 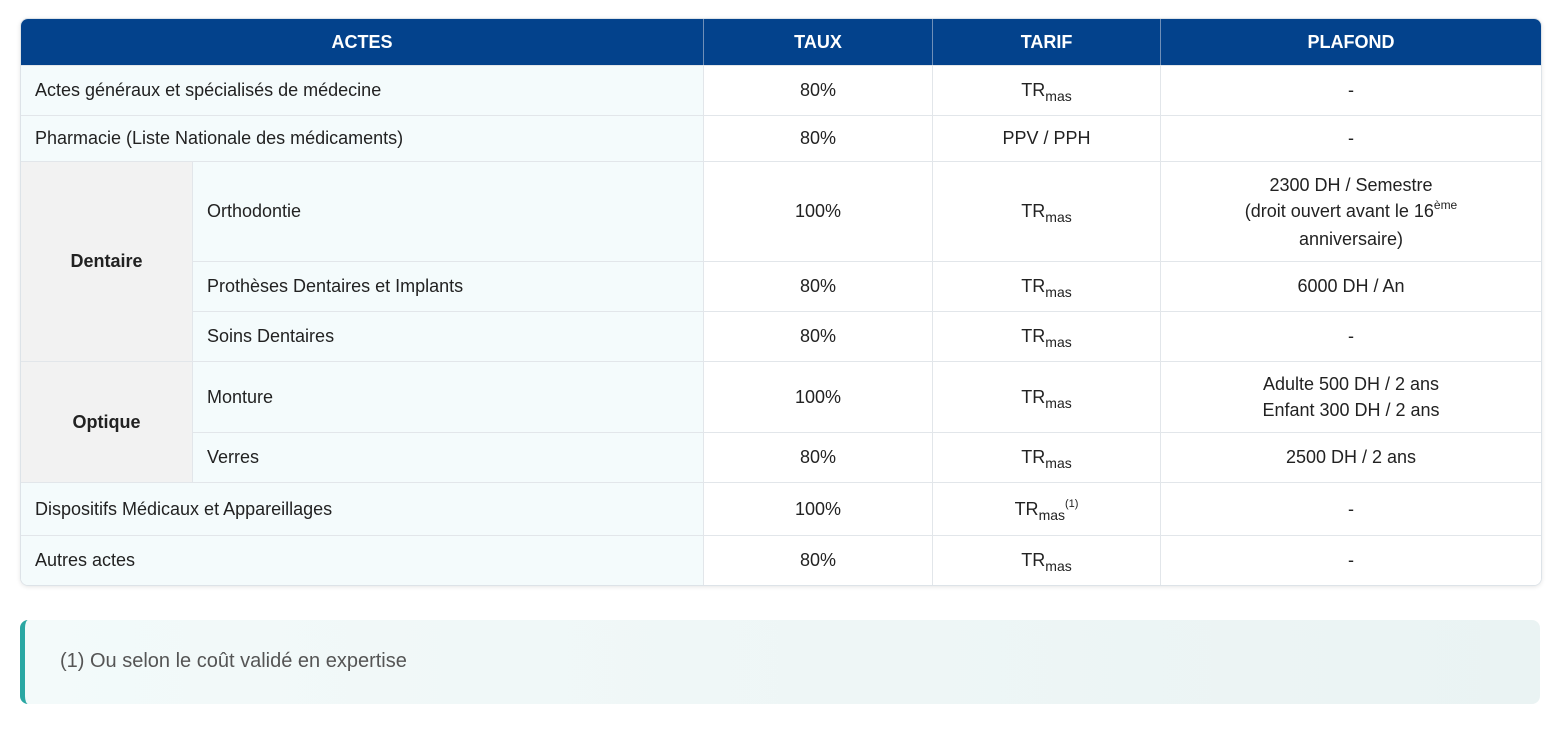 I want to click on table-row: Autres actes 80% TRmas -, so click(x=781, y=560).